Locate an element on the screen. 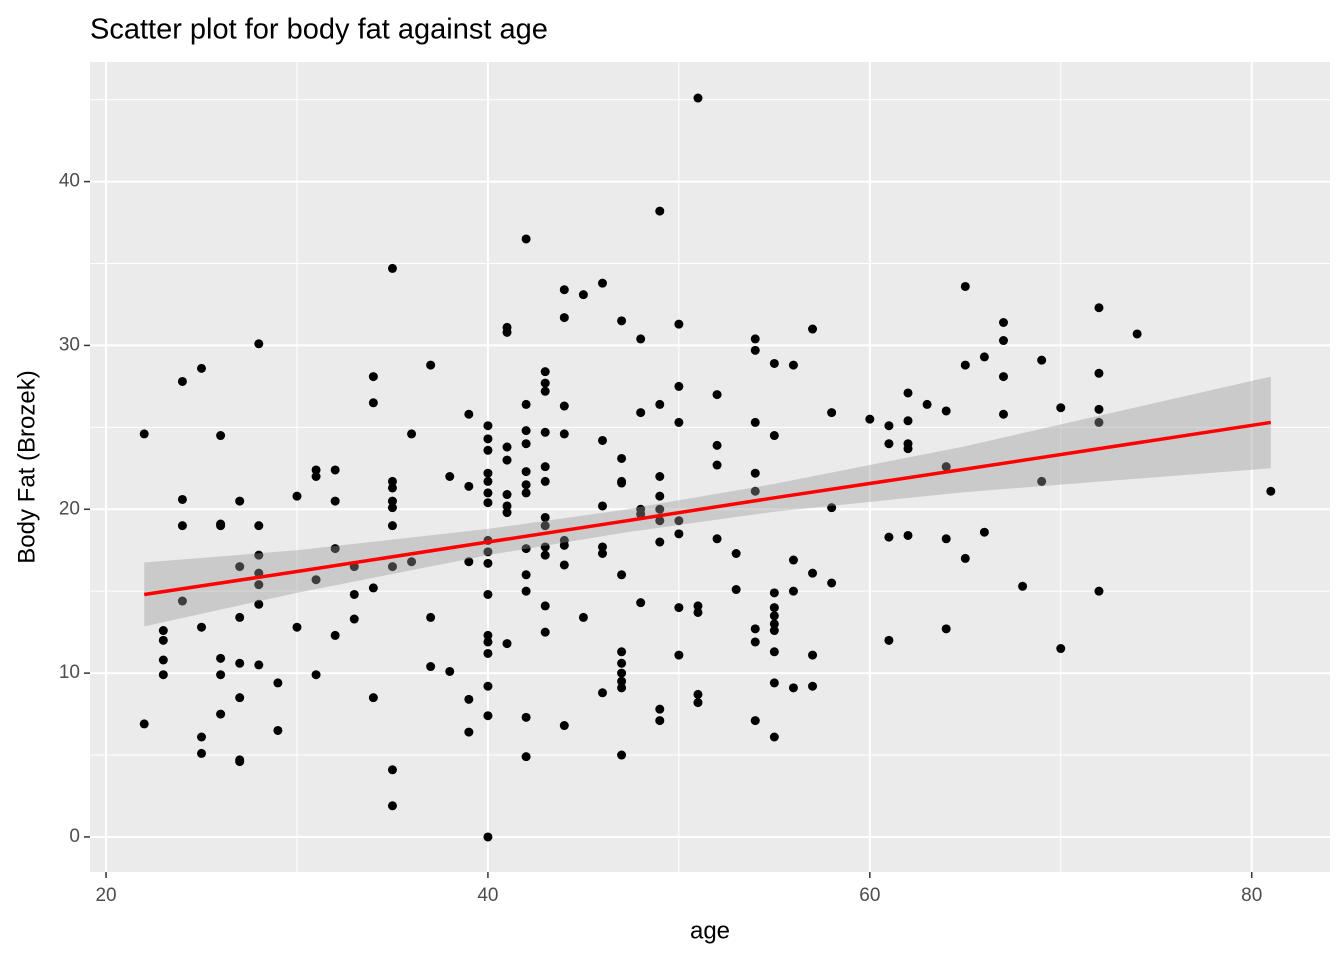 Image resolution: width=1344 pixels, height=960 pixels. chart-title: Scatter plot for body fat against age is located at coordinates (319, 30).